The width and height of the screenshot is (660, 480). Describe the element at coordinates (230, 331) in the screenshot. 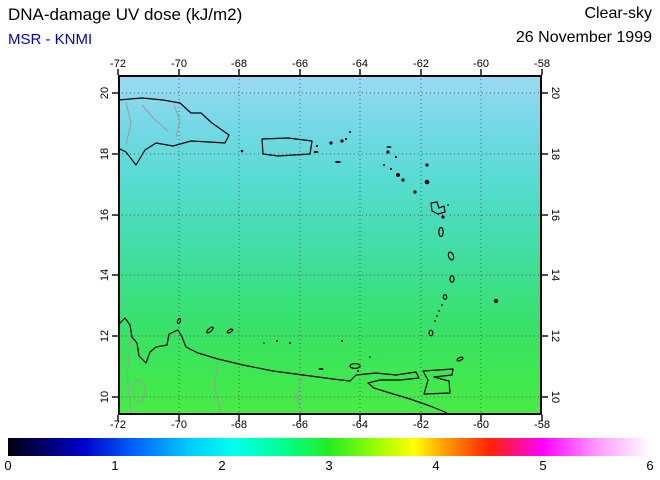

I see `coastline-bonaire` at that location.